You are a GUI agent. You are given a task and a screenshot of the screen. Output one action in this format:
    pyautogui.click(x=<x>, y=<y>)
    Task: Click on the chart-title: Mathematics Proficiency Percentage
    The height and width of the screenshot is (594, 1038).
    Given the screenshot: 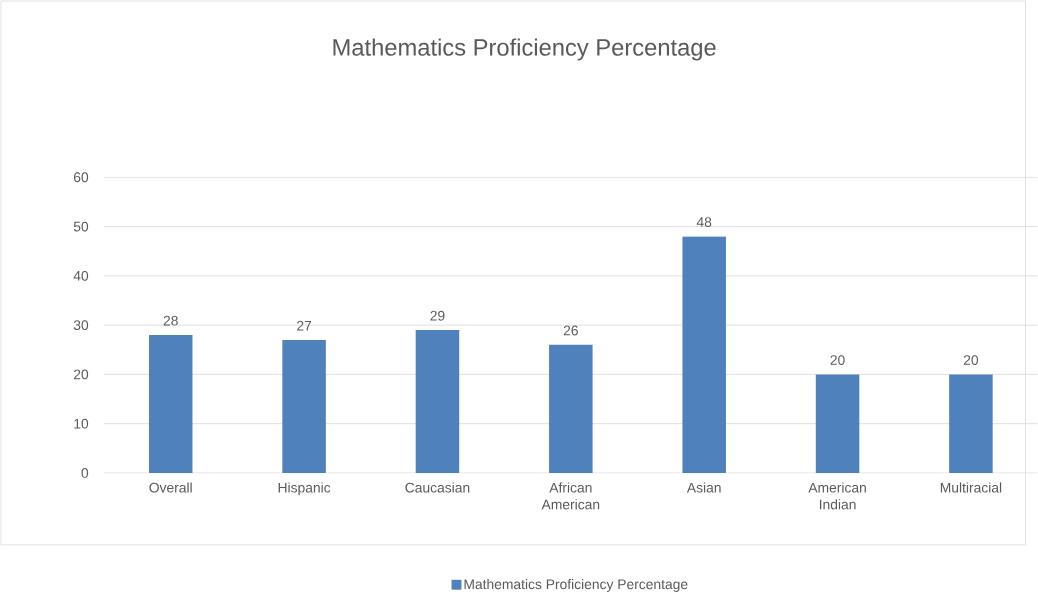 What is the action you would take?
    pyautogui.click(x=524, y=49)
    